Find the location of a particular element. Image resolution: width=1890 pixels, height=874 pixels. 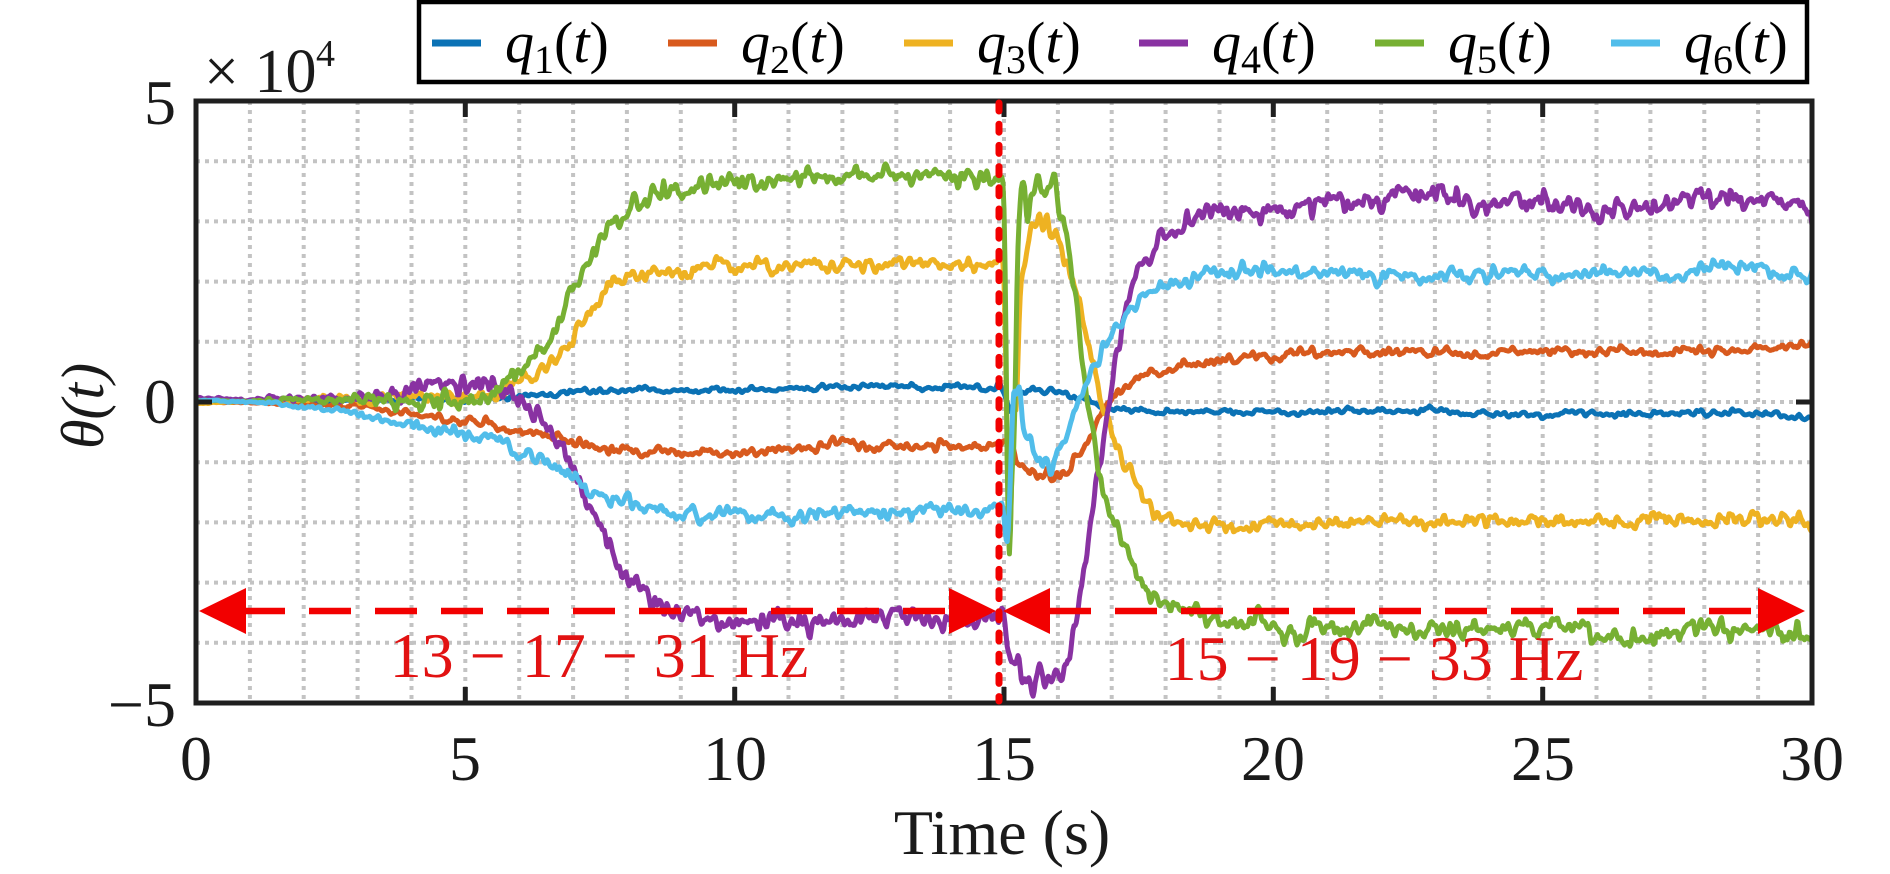

svg-text: 30 is located at coordinates (1812, 758).